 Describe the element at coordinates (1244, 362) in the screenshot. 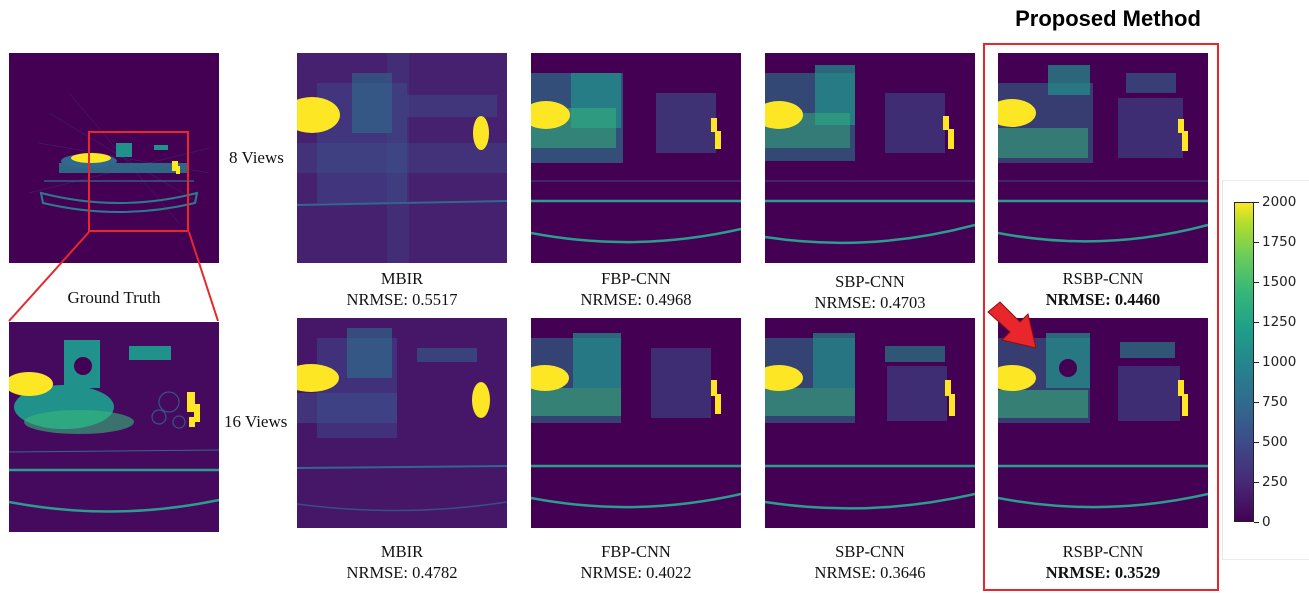

I see `colorbar` at that location.